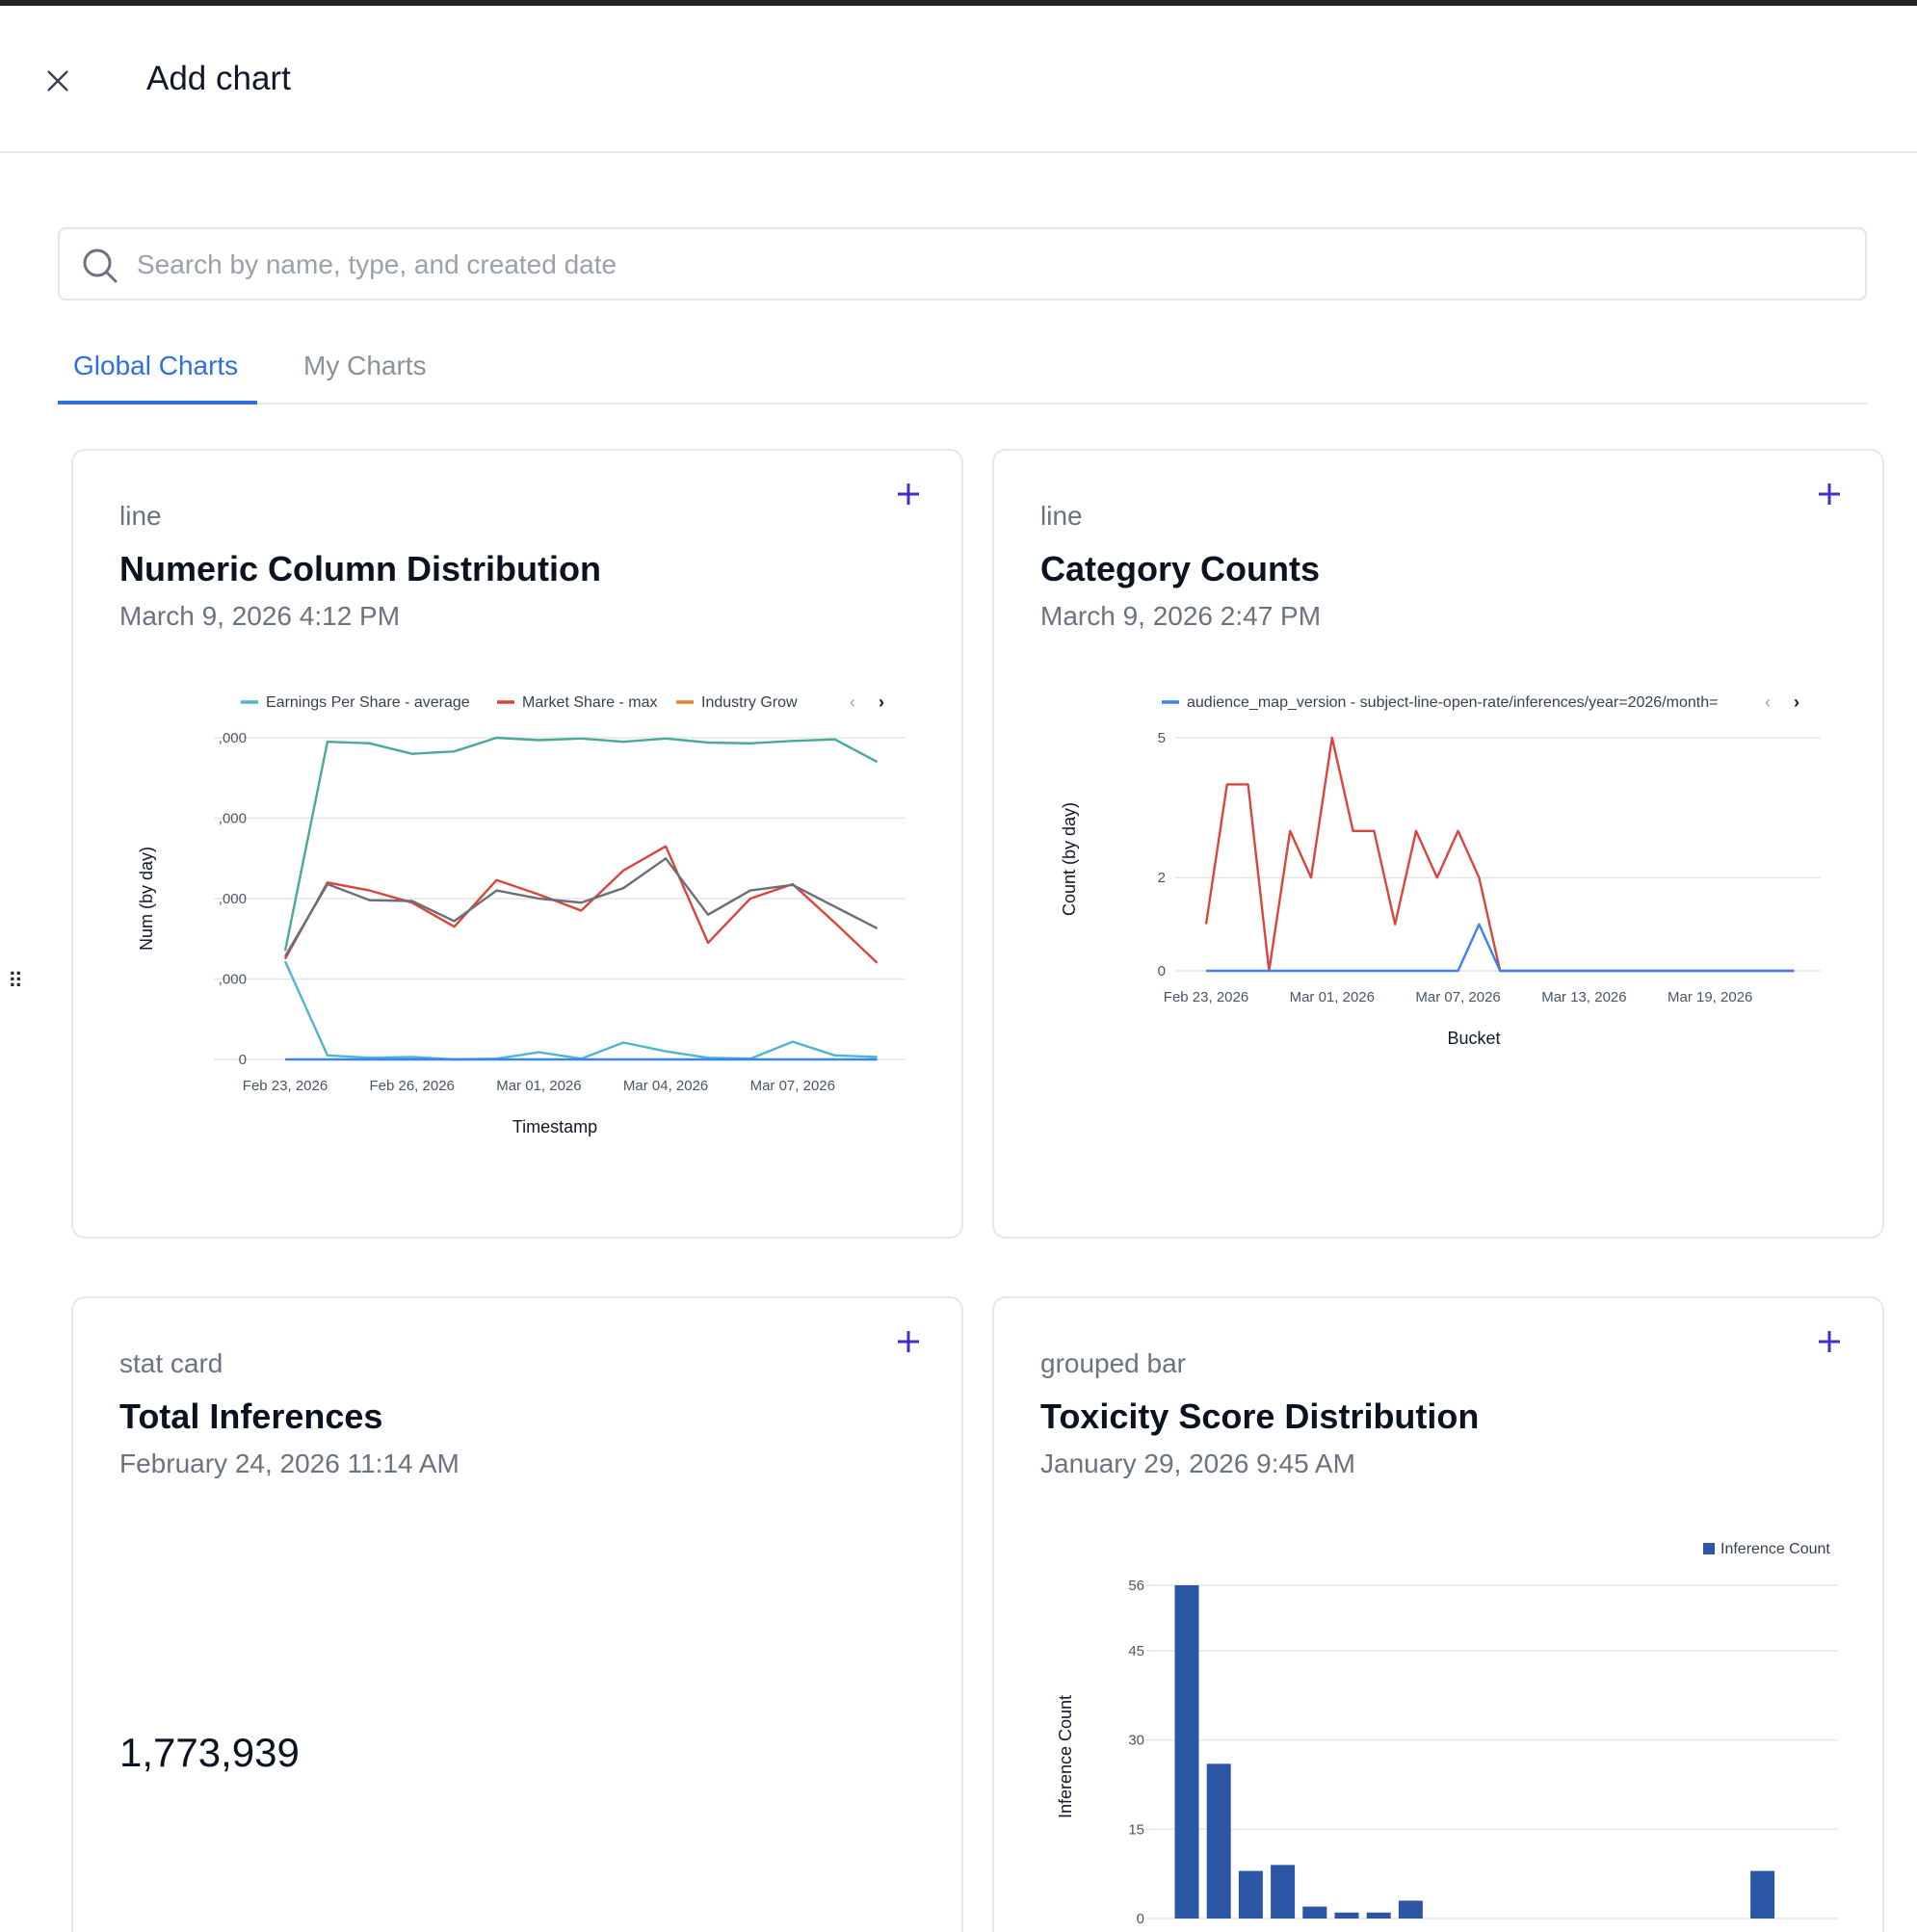 The width and height of the screenshot is (1917, 1932). Describe the element at coordinates (365, 365) in the screenshot. I see `tab-my-charts: My Charts` at that location.